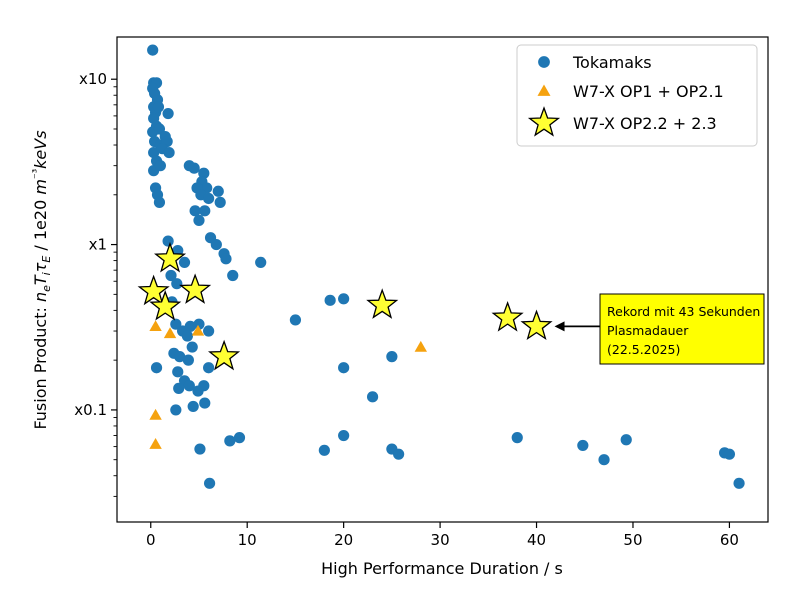 The width and height of the screenshot is (799, 600). Describe the element at coordinates (536, 540) in the screenshot. I see `x-tick-label: 40` at that location.